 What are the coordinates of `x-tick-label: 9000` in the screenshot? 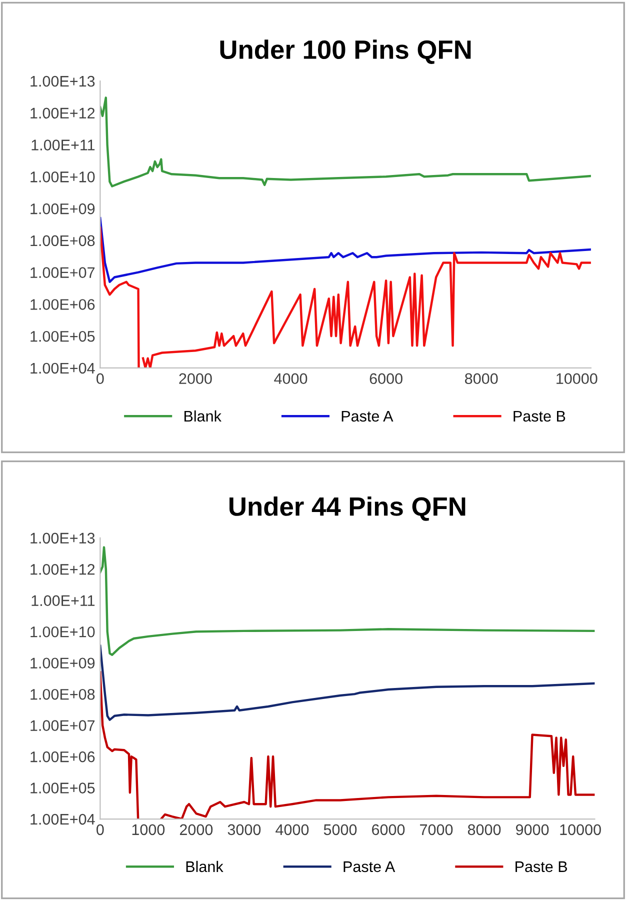 It's located at (532, 830).